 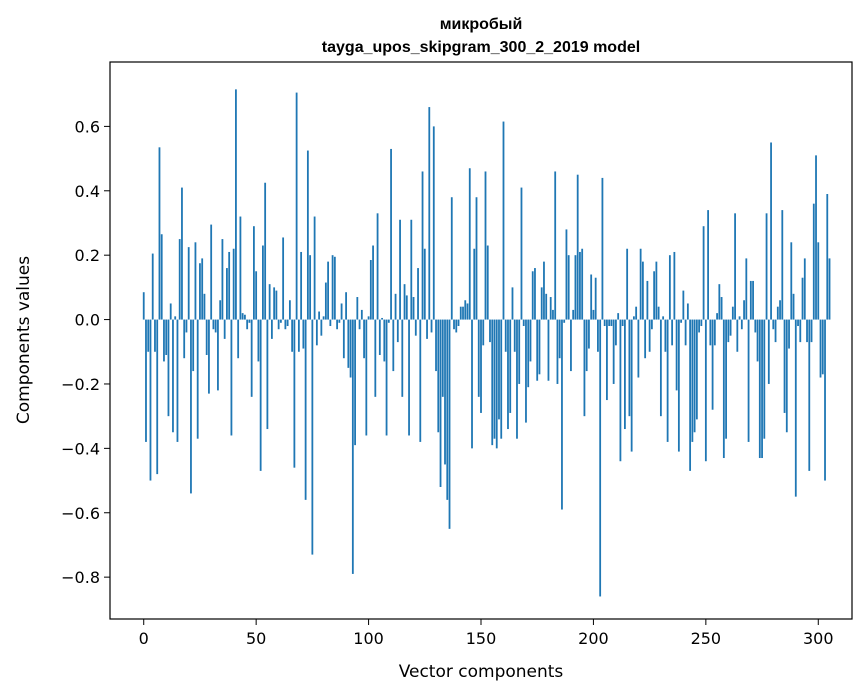 What do you see at coordinates (481, 47) in the screenshot?
I see `chart-subtitle: tayga_upos_skipgram_300_2_2019 model` at bounding box center [481, 47].